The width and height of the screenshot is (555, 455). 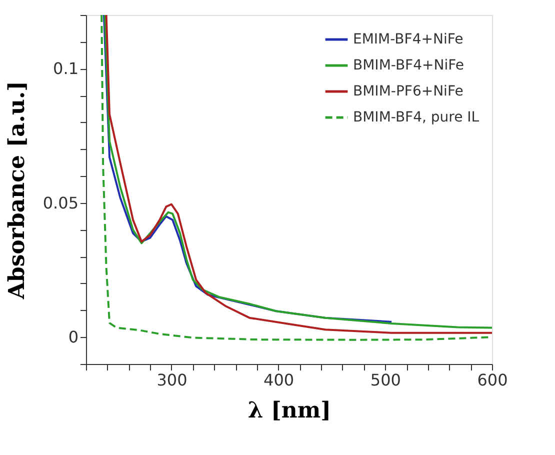 What do you see at coordinates (17, 190) in the screenshot?
I see `y-axis-title: Absorbance [a.u.]` at bounding box center [17, 190].